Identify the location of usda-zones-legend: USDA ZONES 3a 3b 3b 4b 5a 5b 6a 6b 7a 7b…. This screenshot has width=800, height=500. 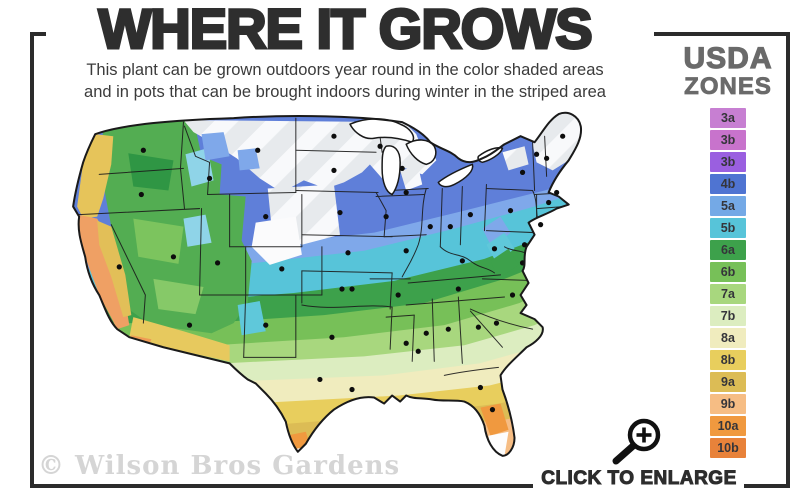
(728, 251).